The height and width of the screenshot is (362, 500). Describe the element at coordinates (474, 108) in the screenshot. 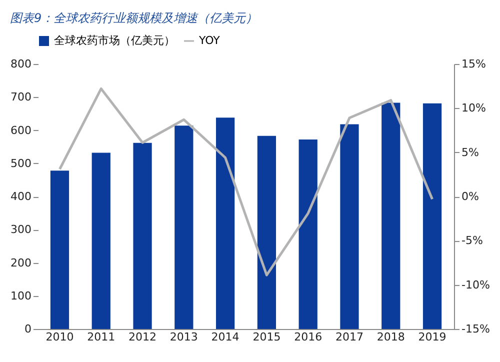

I see `y2-tick-label: 10%` at that location.